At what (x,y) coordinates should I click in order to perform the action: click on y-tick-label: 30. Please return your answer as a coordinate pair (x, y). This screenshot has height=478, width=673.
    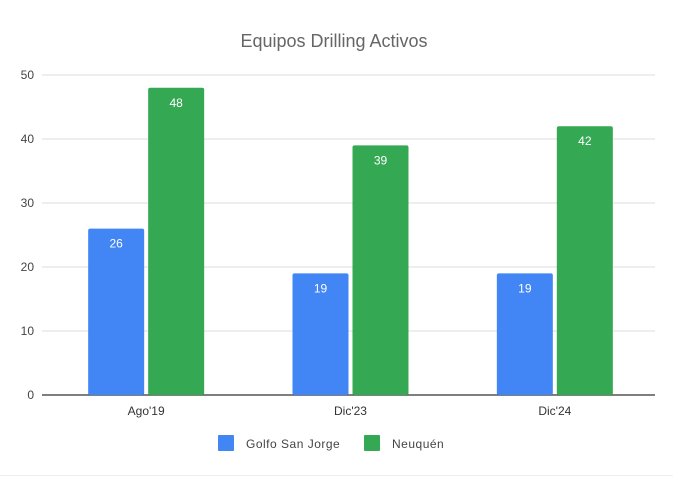
    Looking at the image, I should click on (28, 203).